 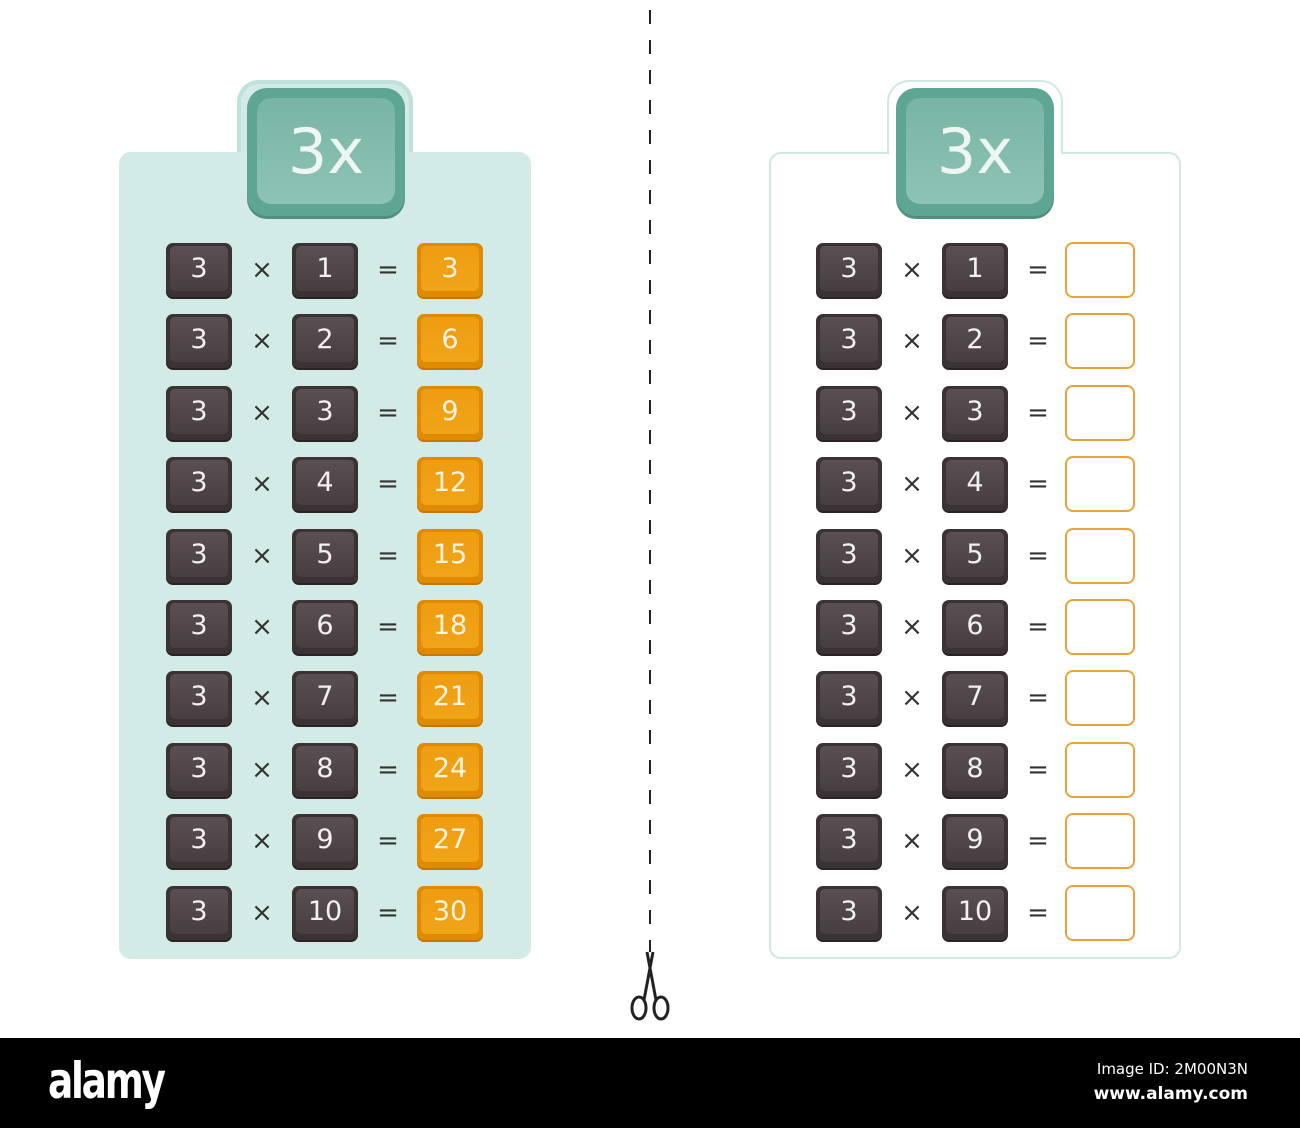 I want to click on multiplier-key: 2, so click(x=325, y=341).